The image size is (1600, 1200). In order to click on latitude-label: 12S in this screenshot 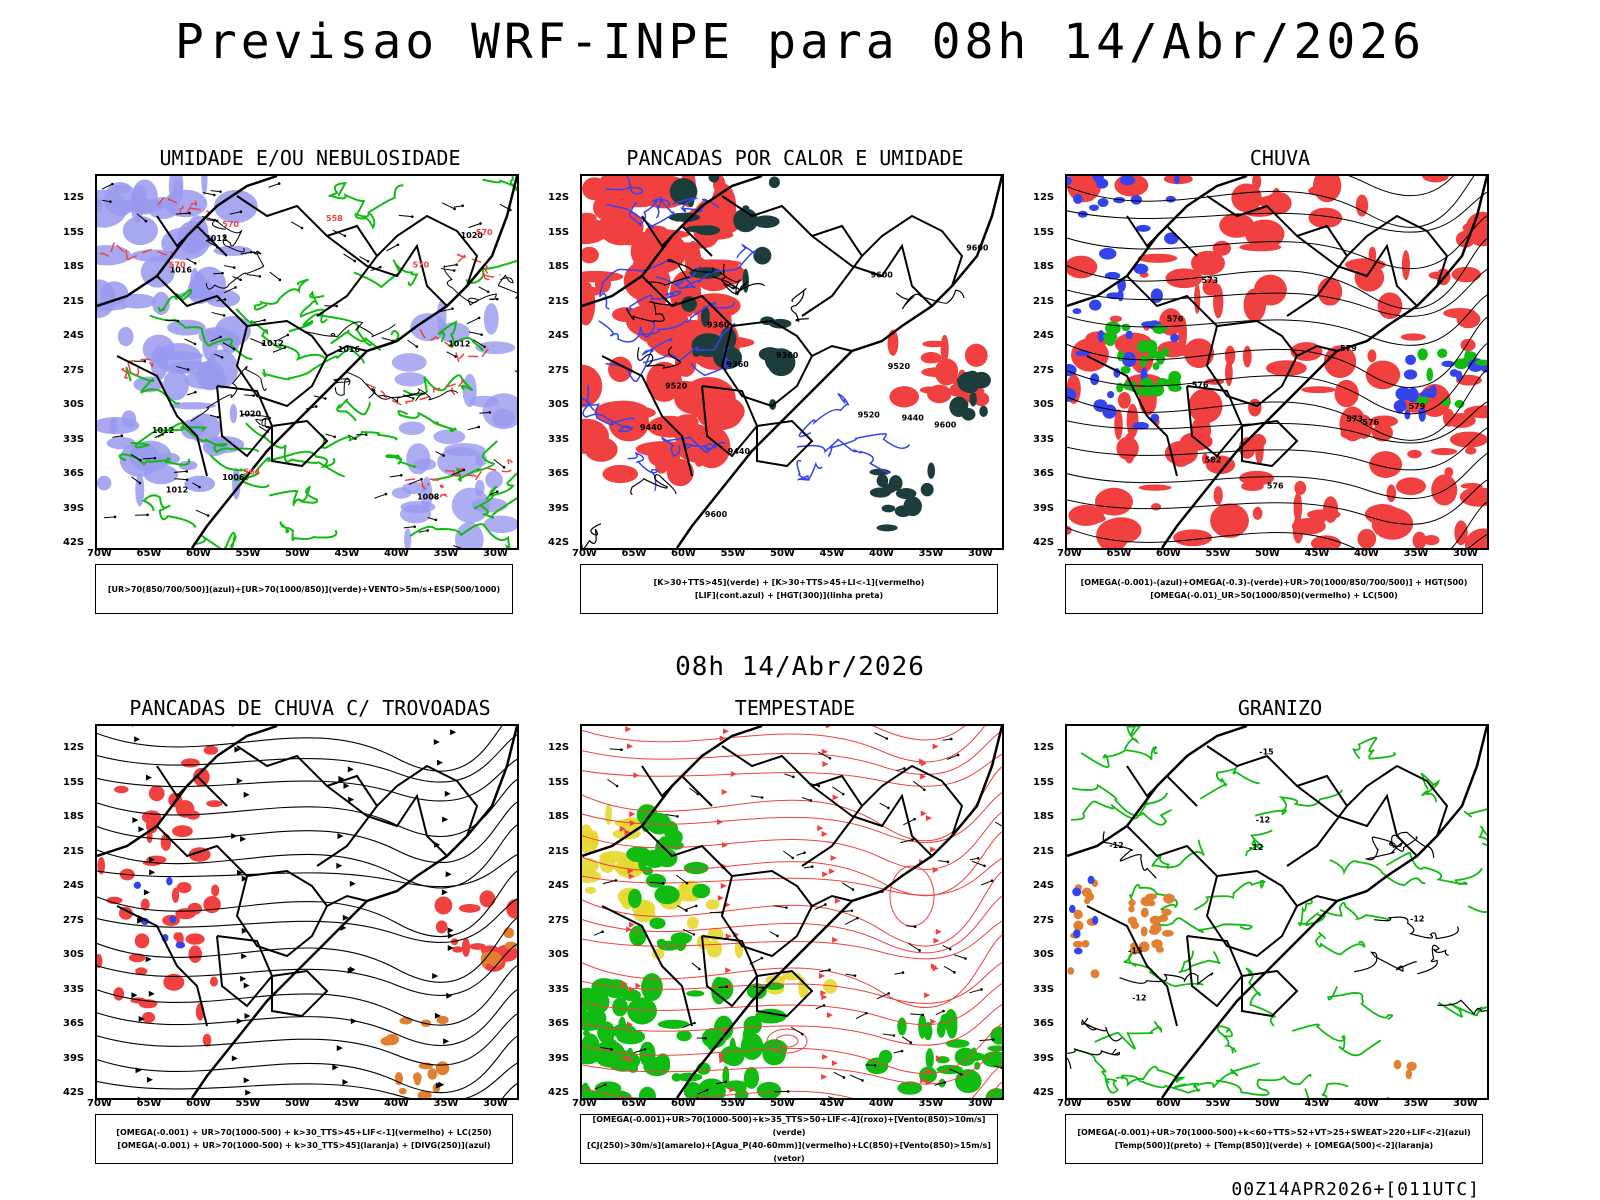, I will do `click(1044, 197)`.